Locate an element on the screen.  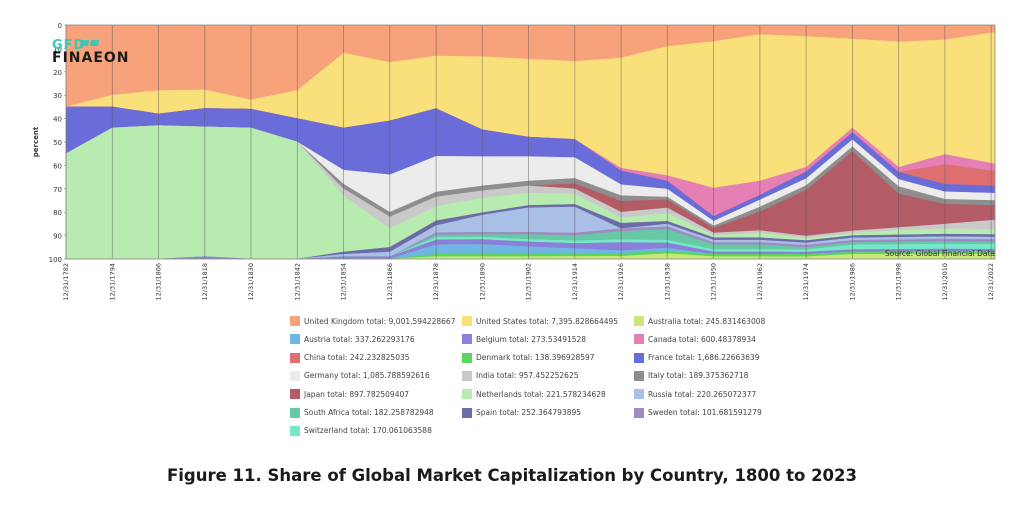
x-tick-label: 12/31/1890 is located at coordinates (482, 281).